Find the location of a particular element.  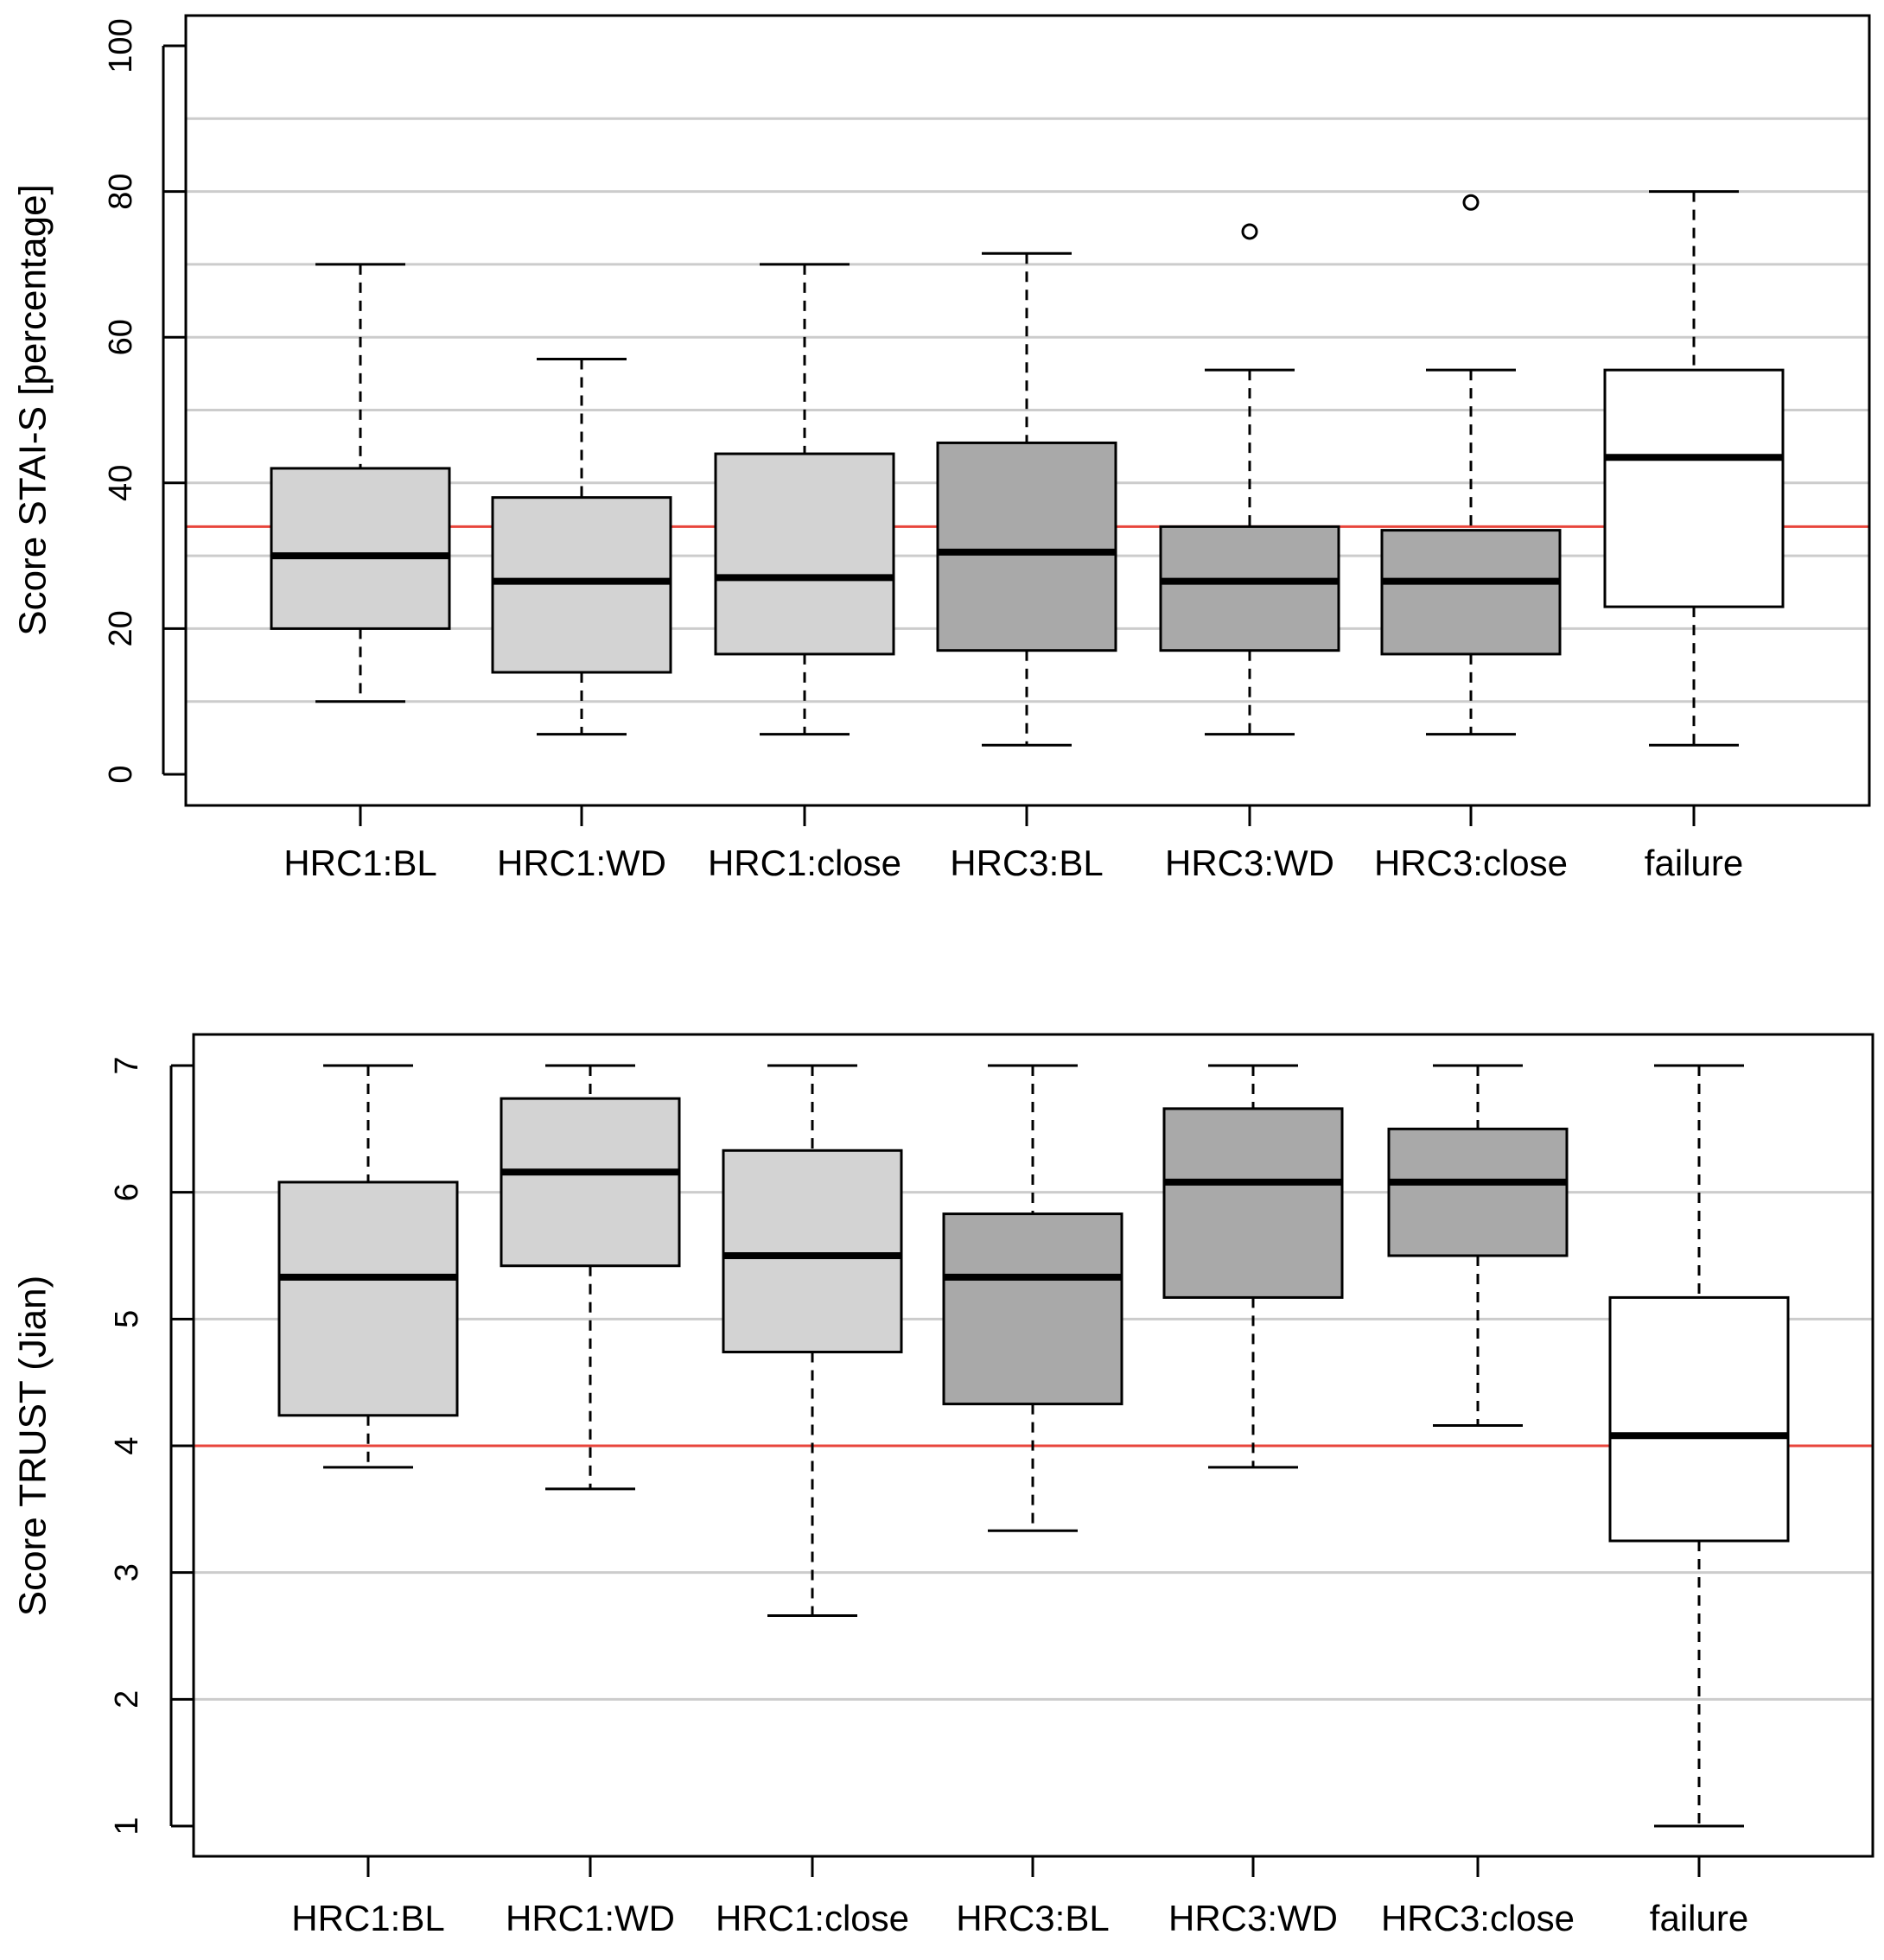

y-tick-label: 6 is located at coordinates (127, 1192).